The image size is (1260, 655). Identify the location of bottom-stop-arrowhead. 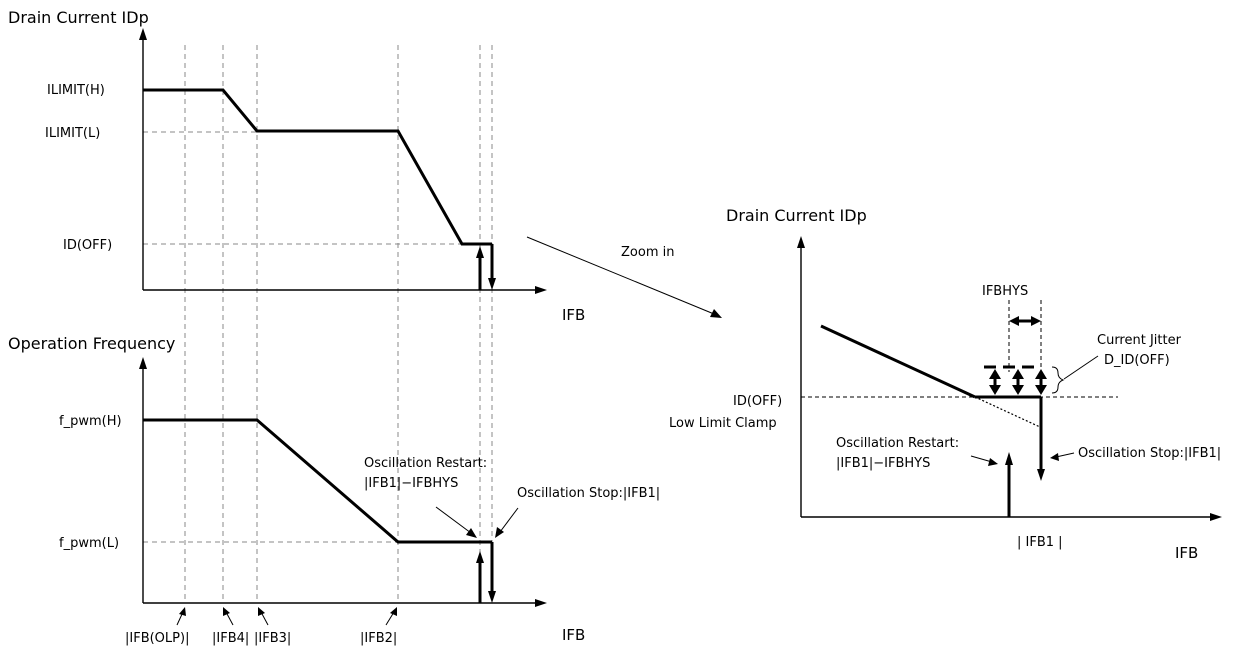
(492, 597).